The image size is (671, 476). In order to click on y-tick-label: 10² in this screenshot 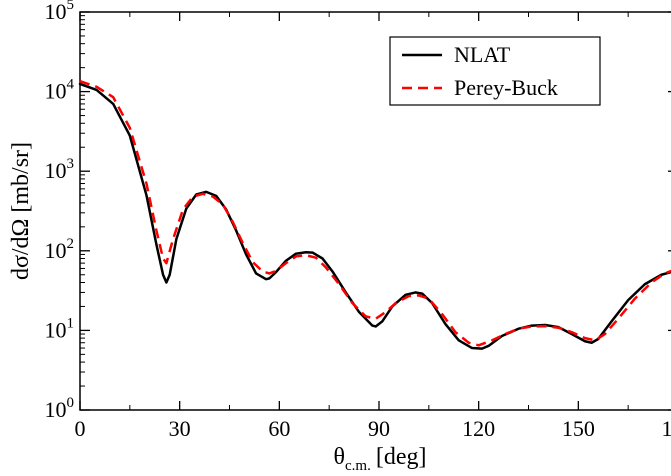, I will do `click(60, 249)`.